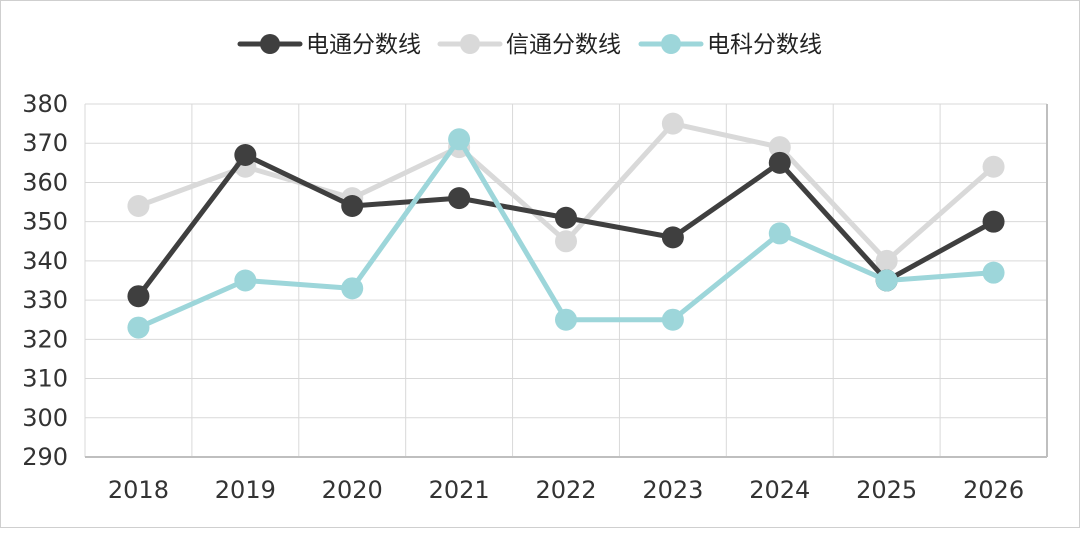 The image size is (1080, 546). What do you see at coordinates (245, 490) in the screenshot?
I see `x-tick-label: 2019` at bounding box center [245, 490].